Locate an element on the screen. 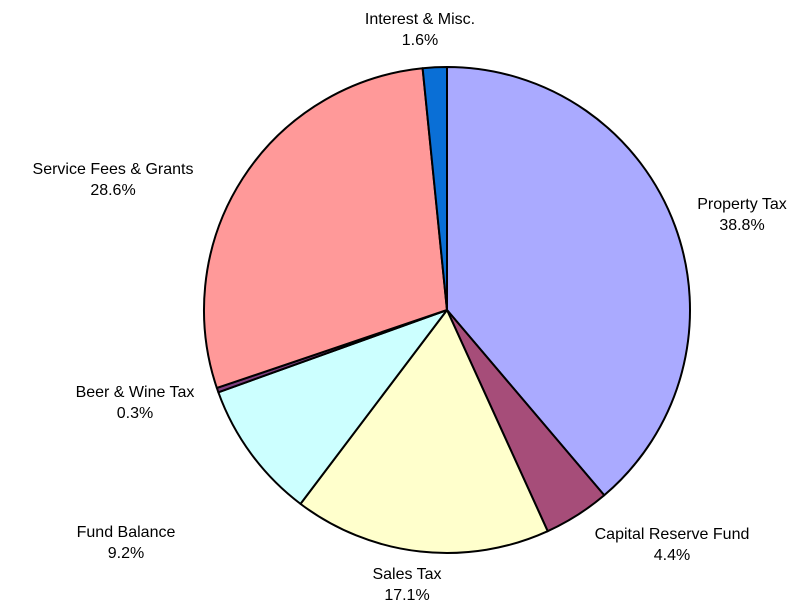 The height and width of the screenshot is (606, 803). slice-label: Capital Reserve Fund is located at coordinates (672, 534).